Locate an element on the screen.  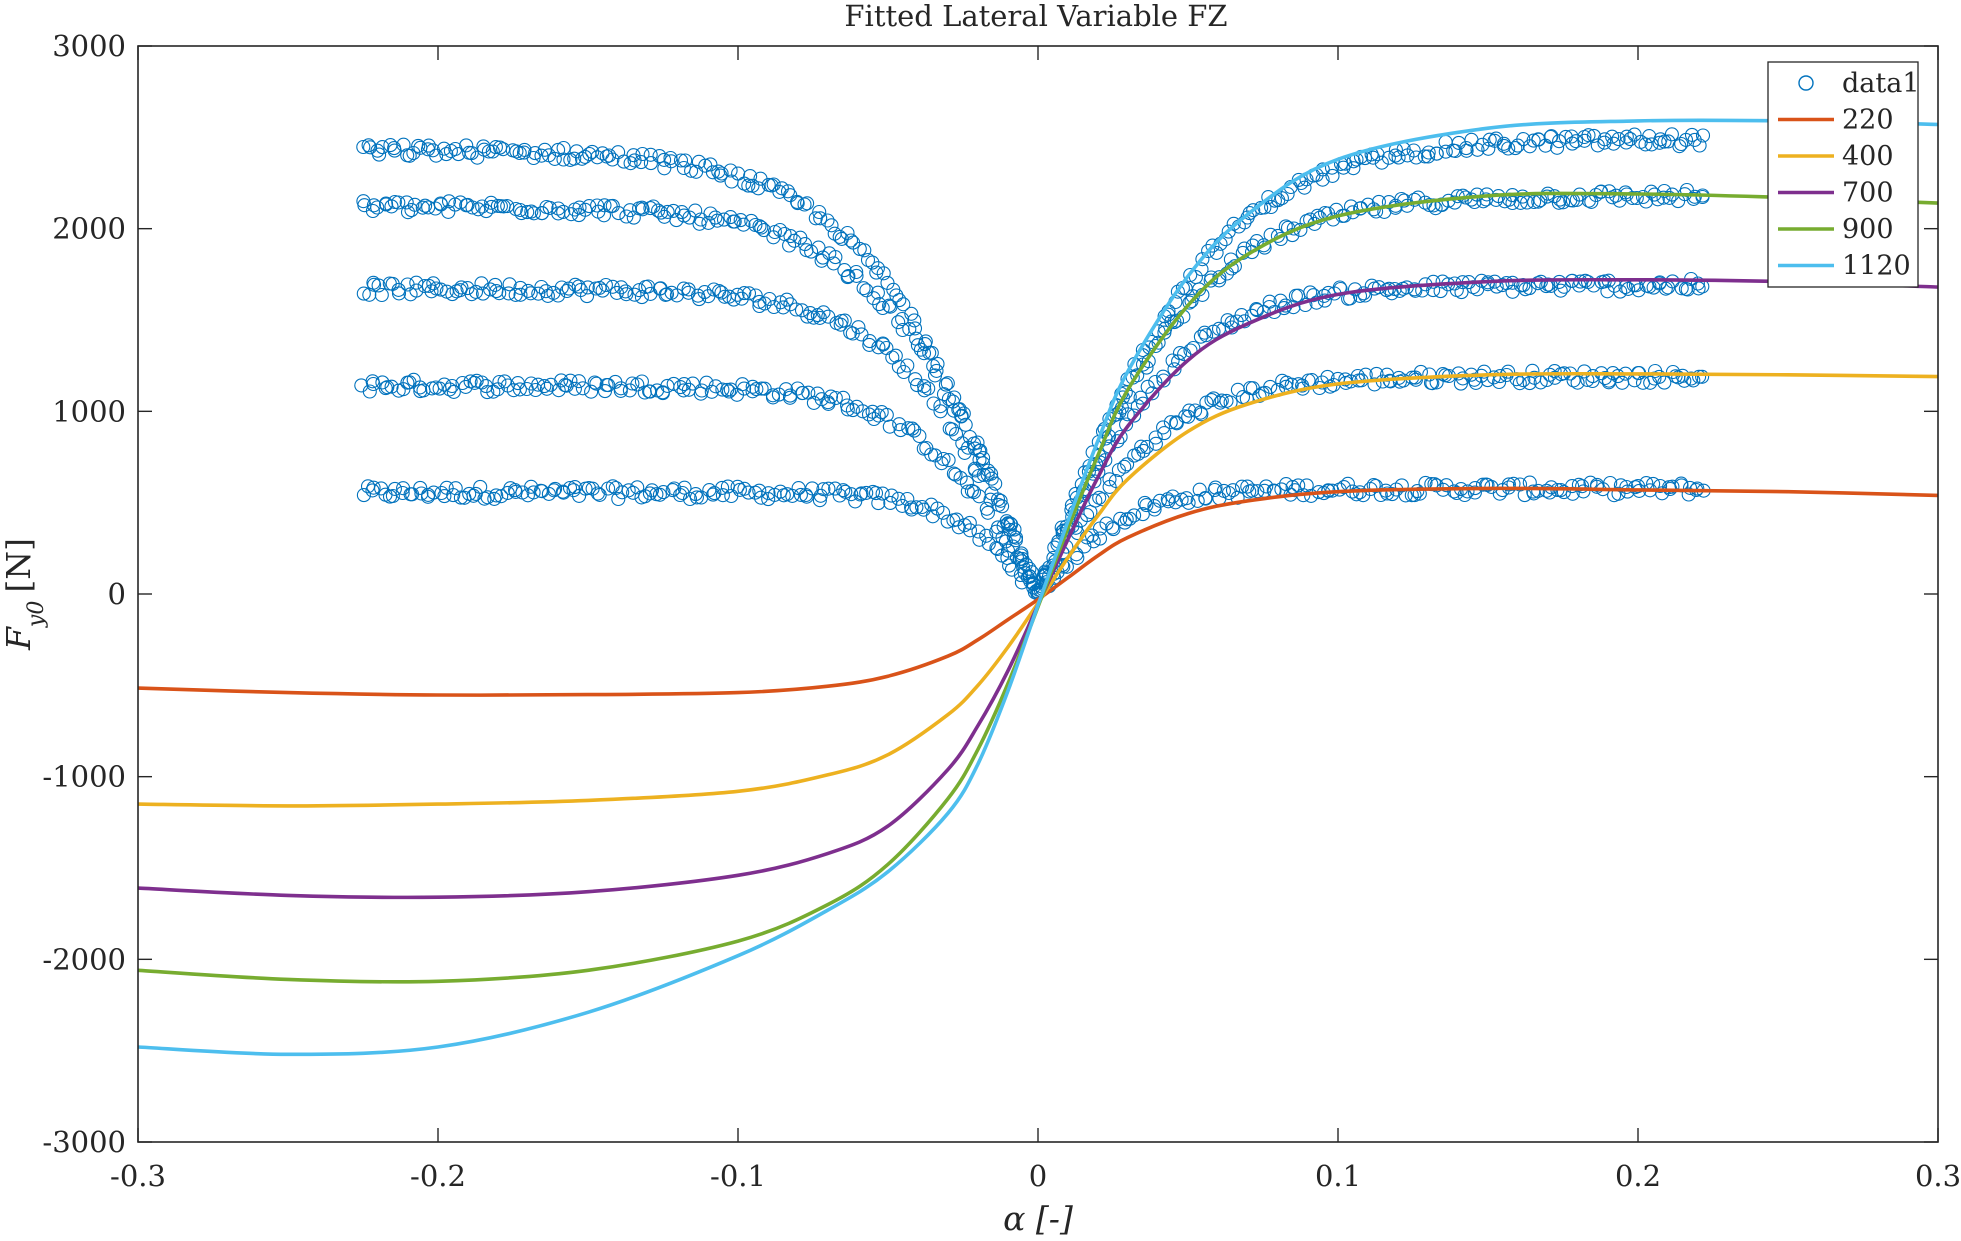
x-tick-label: -0.1 is located at coordinates (738, 1176).